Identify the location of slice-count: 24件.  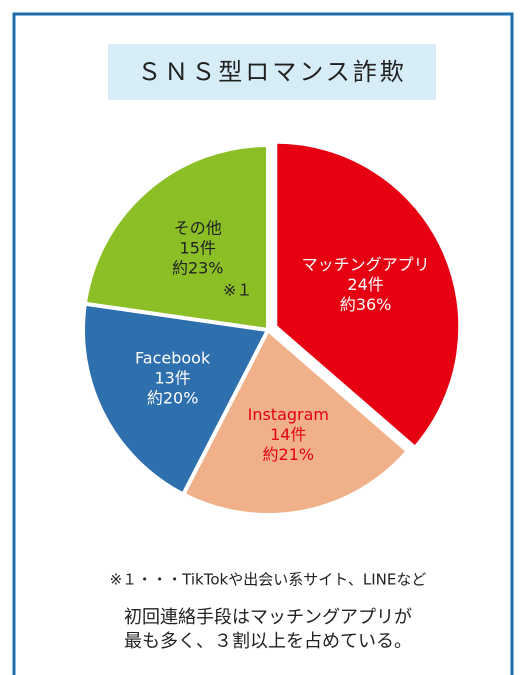
(365, 284).